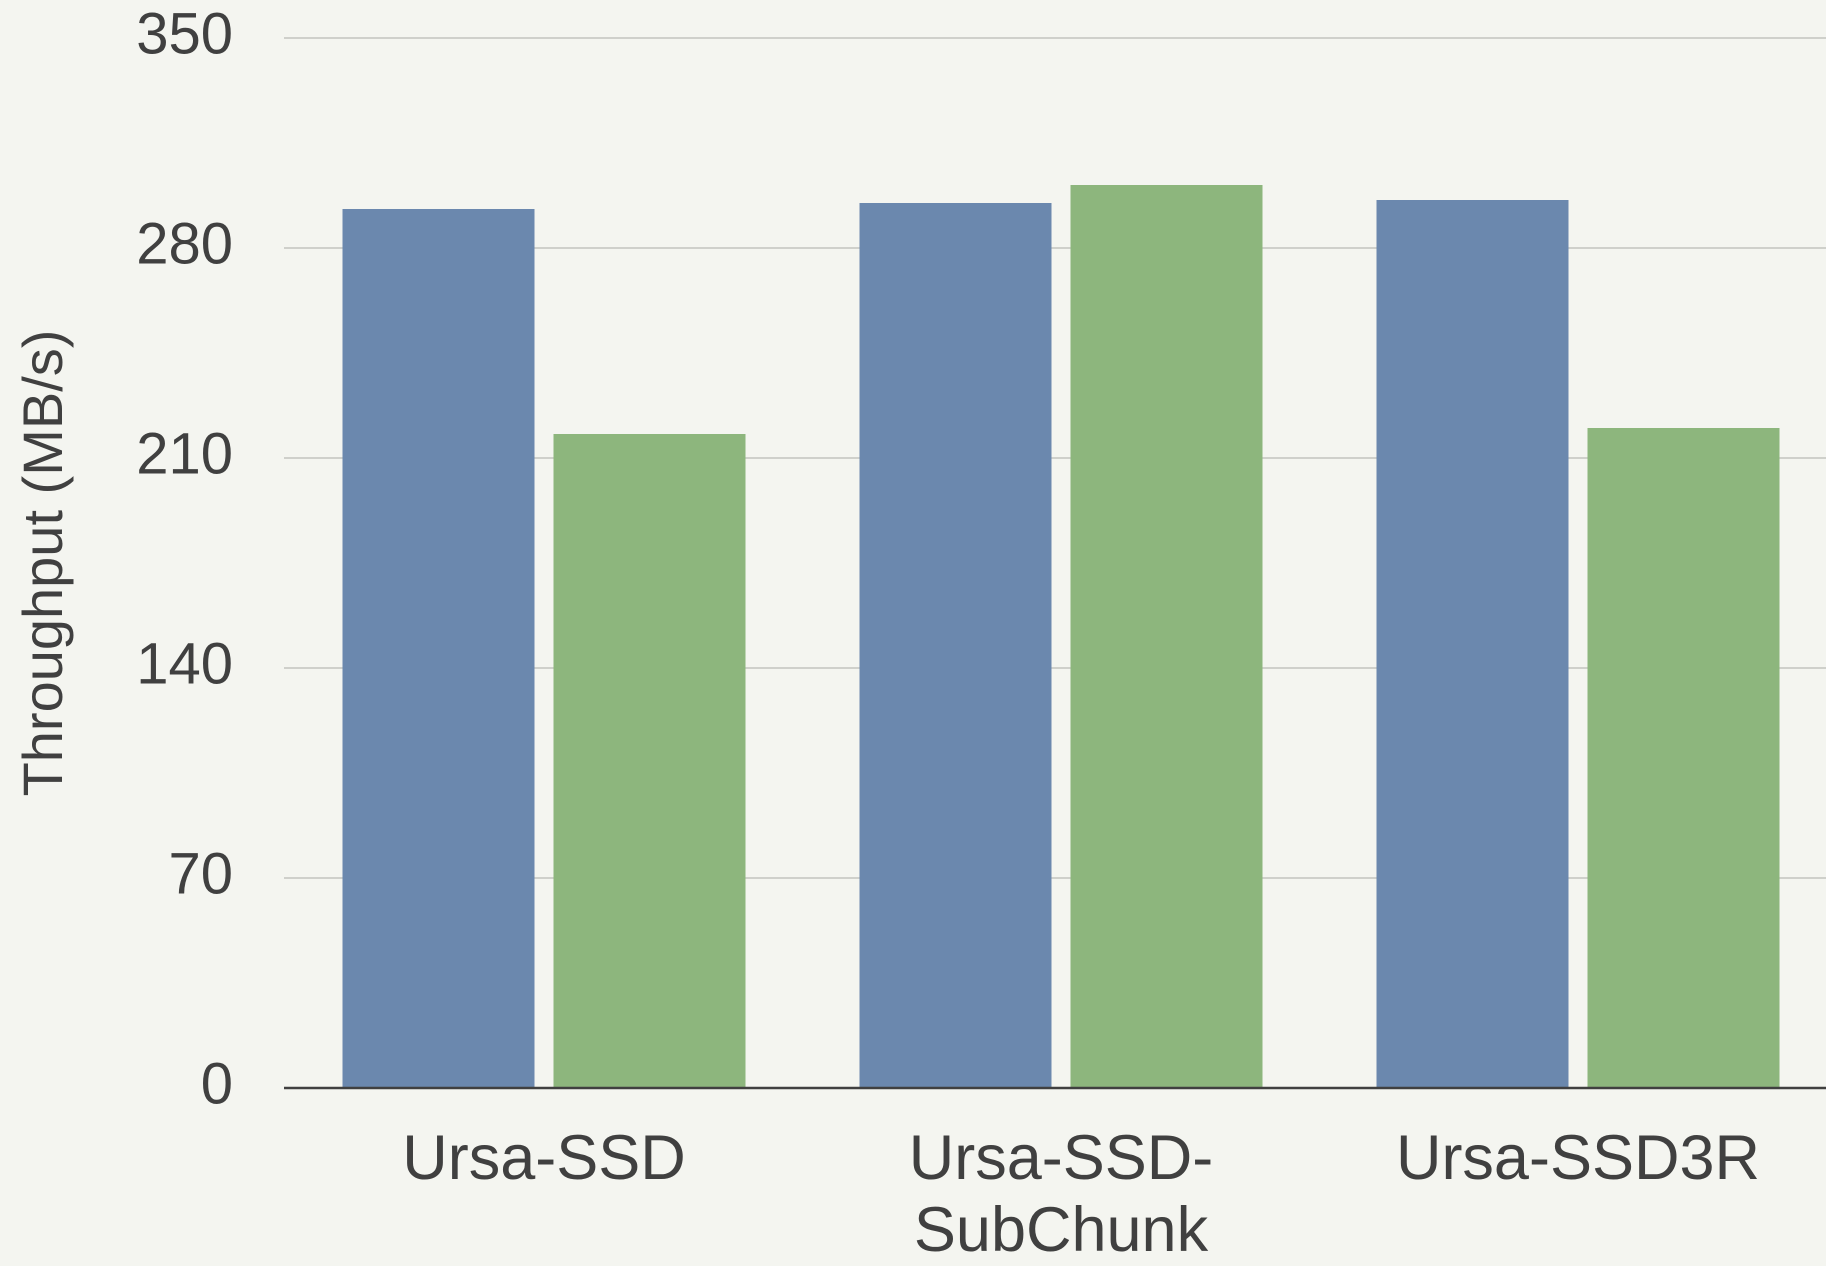  Describe the element at coordinates (200, 873) in the screenshot. I see `y-tick-label: 70` at that location.